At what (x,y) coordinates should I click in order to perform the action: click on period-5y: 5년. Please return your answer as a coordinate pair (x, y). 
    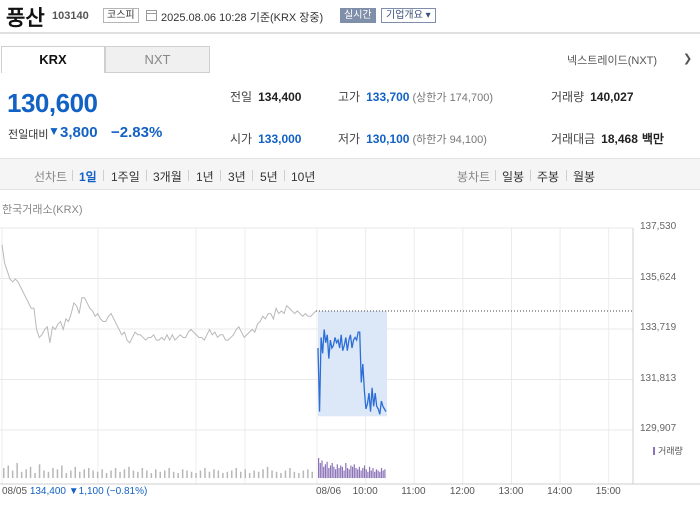
    Looking at the image, I should click on (269, 177).